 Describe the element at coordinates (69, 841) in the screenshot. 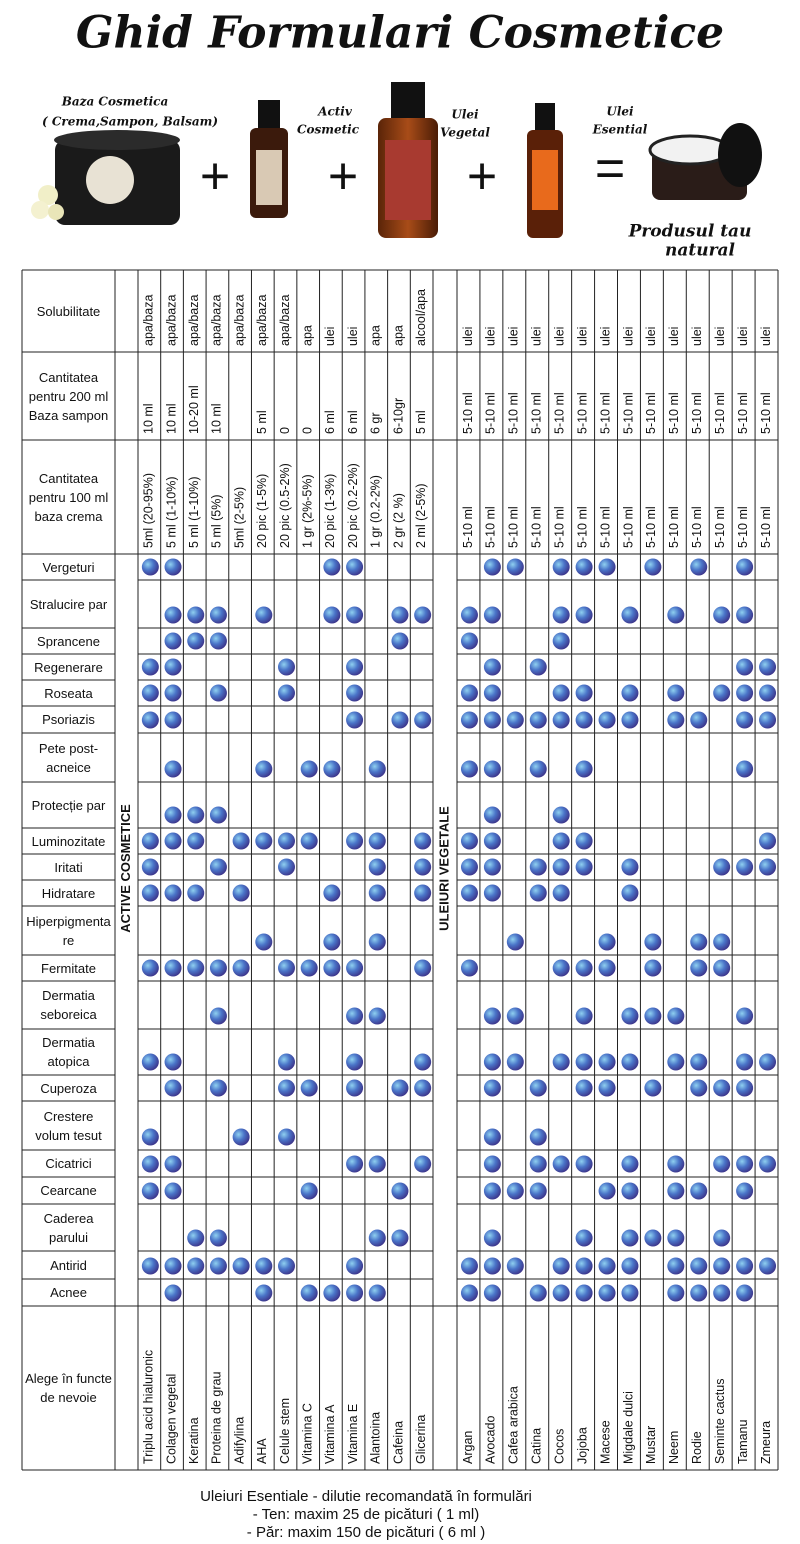

I see `row-label-box: Luminozitate` at that location.